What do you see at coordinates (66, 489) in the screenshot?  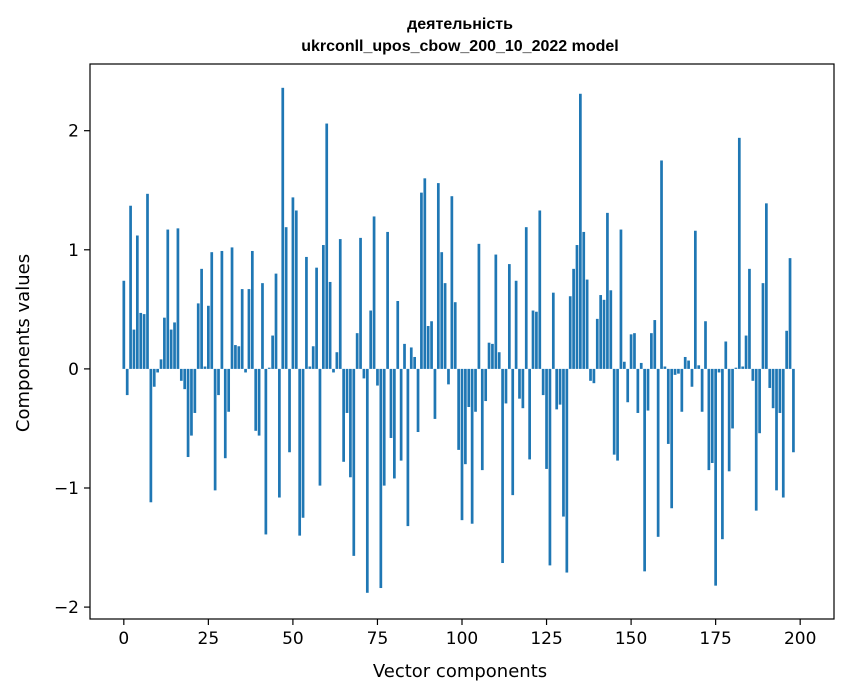 I see `y-tick-label: −1` at bounding box center [66, 489].